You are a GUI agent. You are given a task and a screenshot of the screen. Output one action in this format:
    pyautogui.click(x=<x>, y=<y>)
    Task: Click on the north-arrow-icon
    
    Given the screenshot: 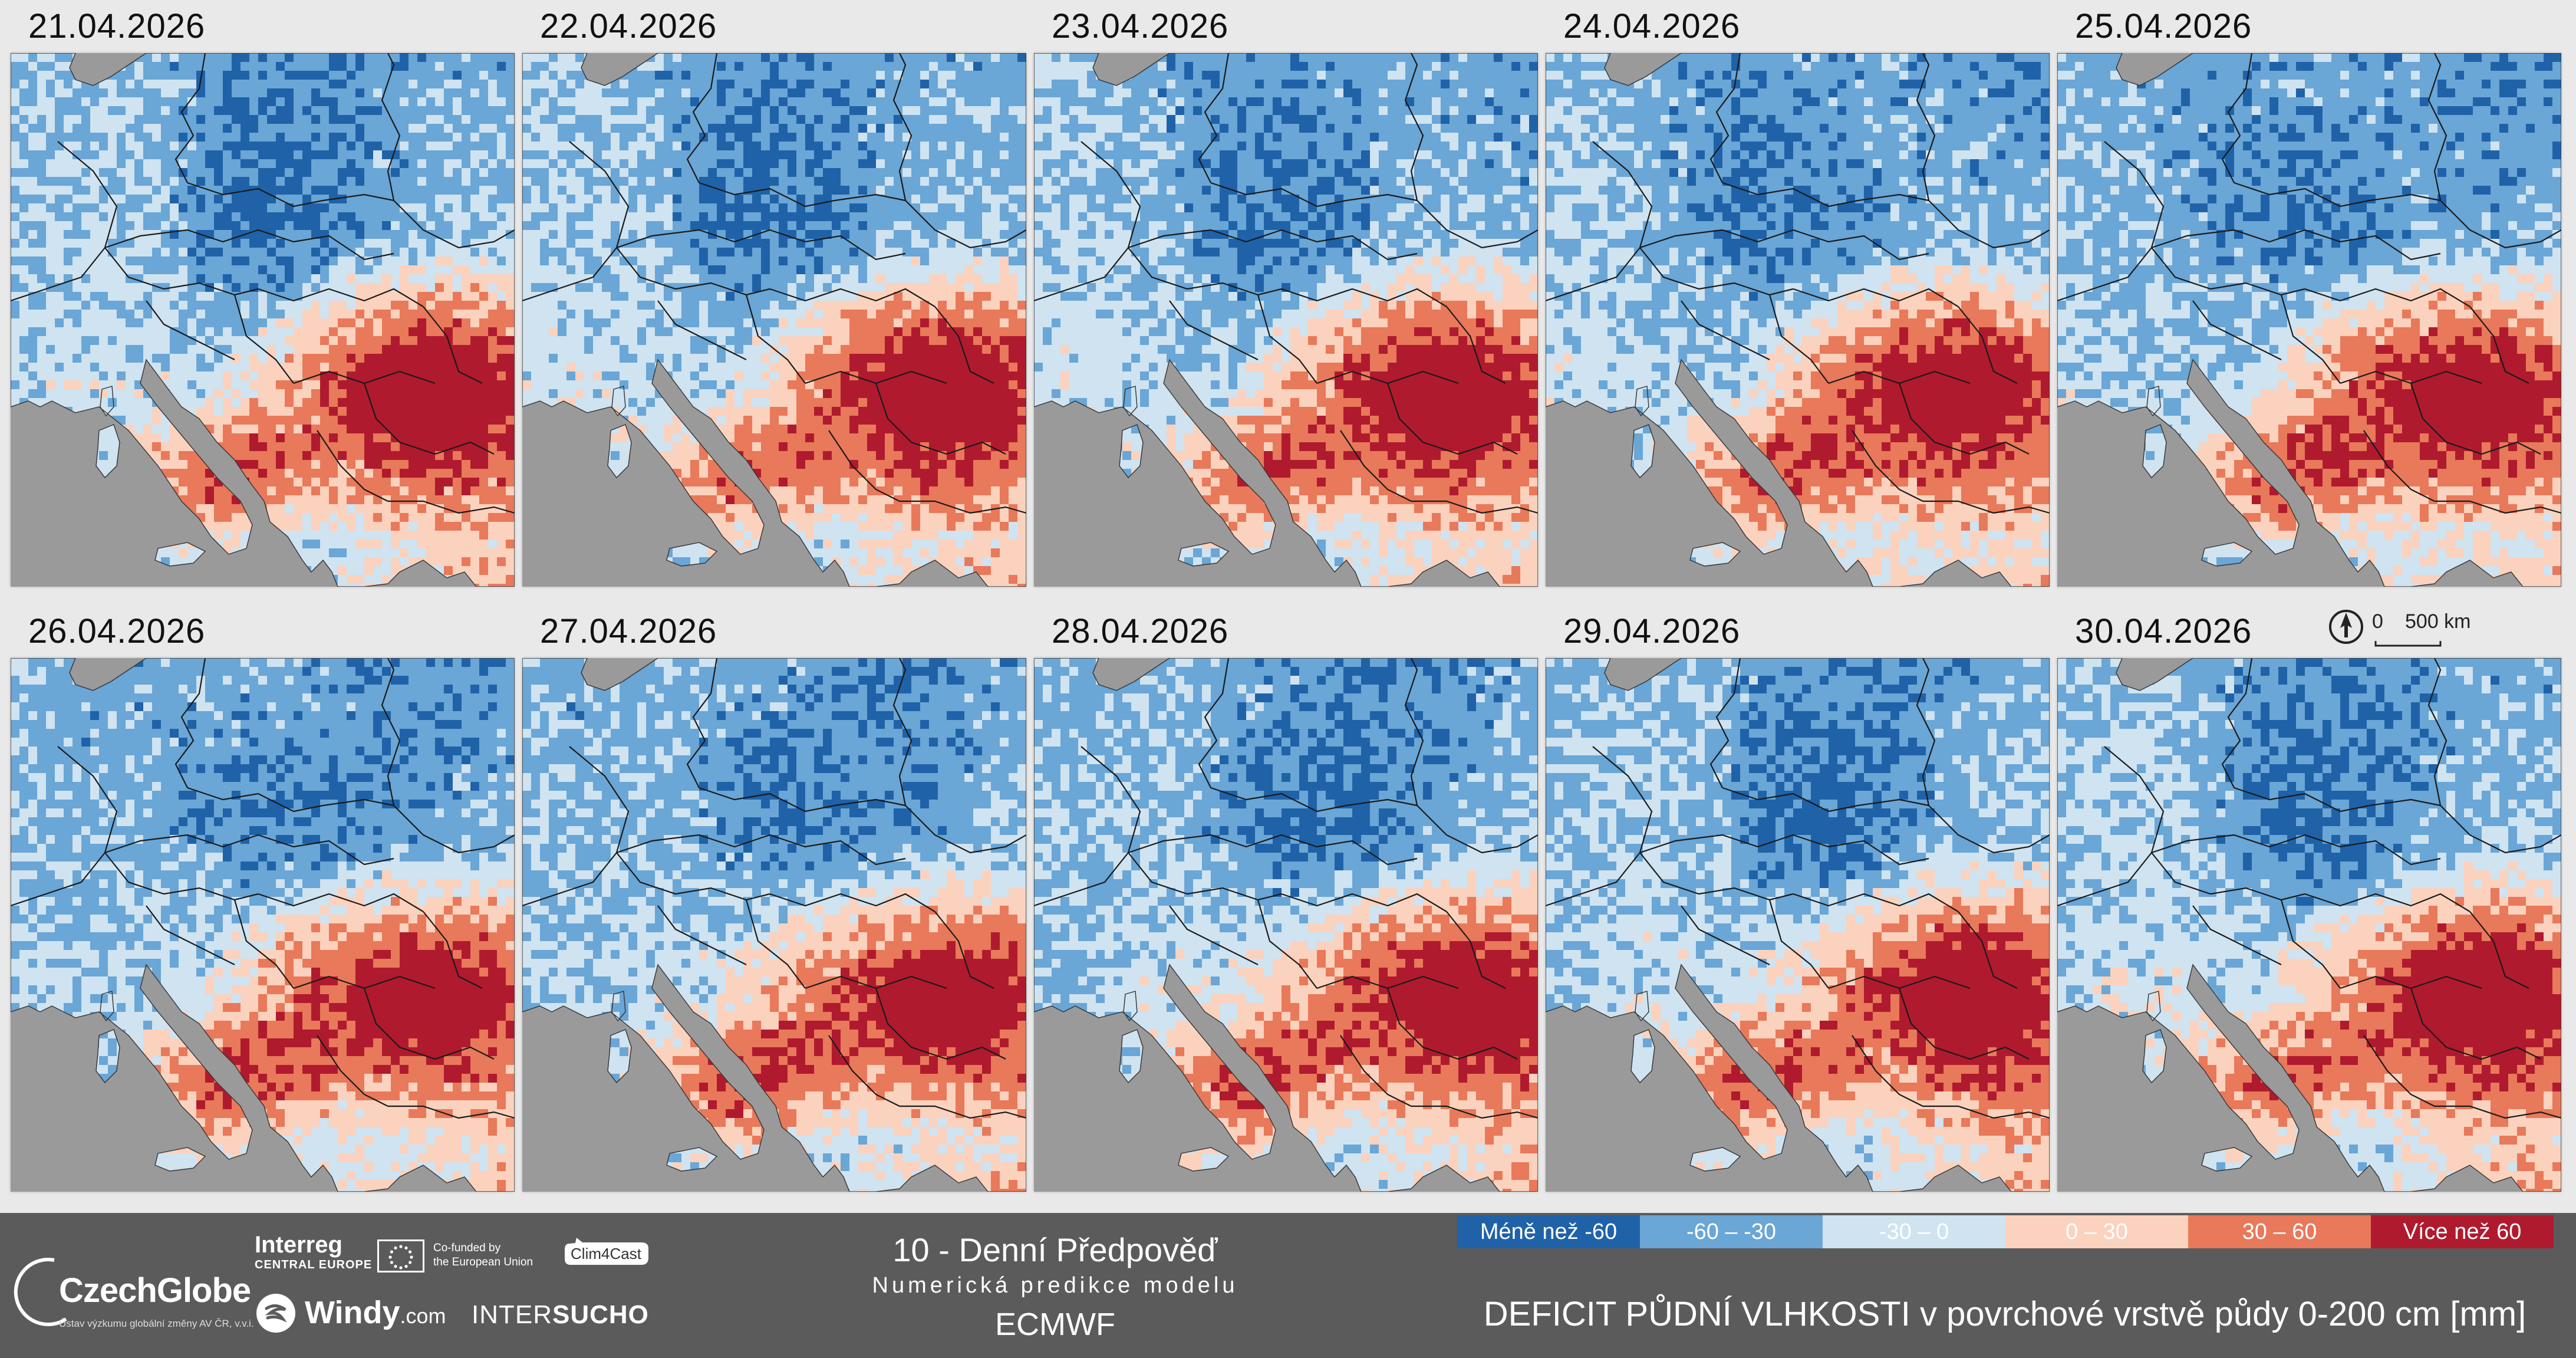 What is the action you would take?
    pyautogui.click(x=2346, y=627)
    